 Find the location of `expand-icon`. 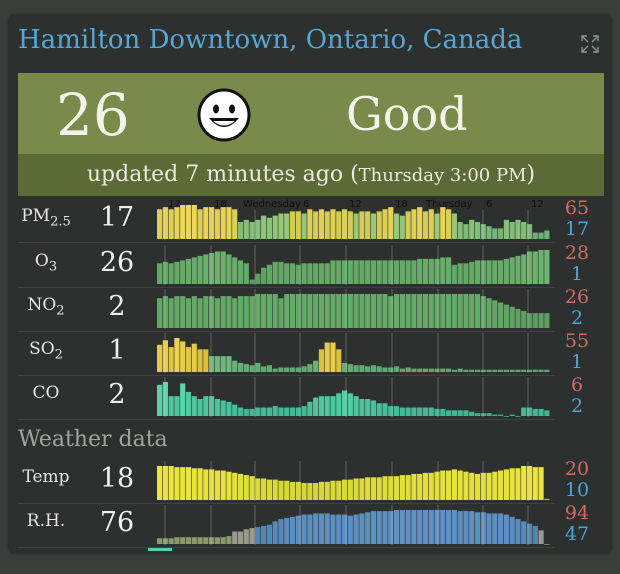

expand-icon is located at coordinates (590, 44).